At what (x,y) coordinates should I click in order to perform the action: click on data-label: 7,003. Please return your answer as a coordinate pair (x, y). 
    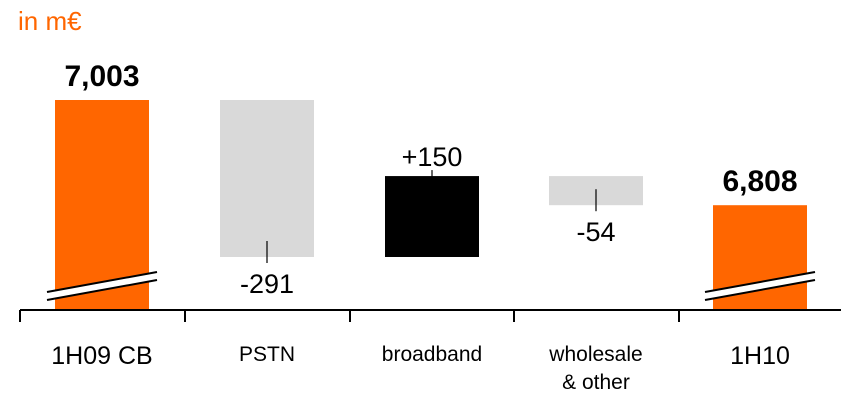
    Looking at the image, I should click on (101, 76).